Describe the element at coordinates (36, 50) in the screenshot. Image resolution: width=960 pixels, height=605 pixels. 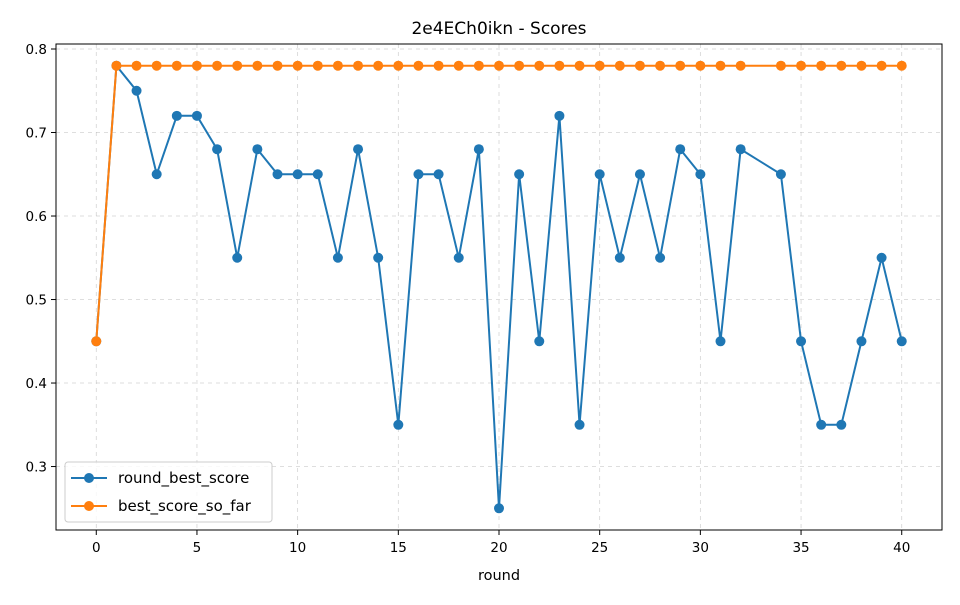
I see `y-tick-label: 0.8` at that location.